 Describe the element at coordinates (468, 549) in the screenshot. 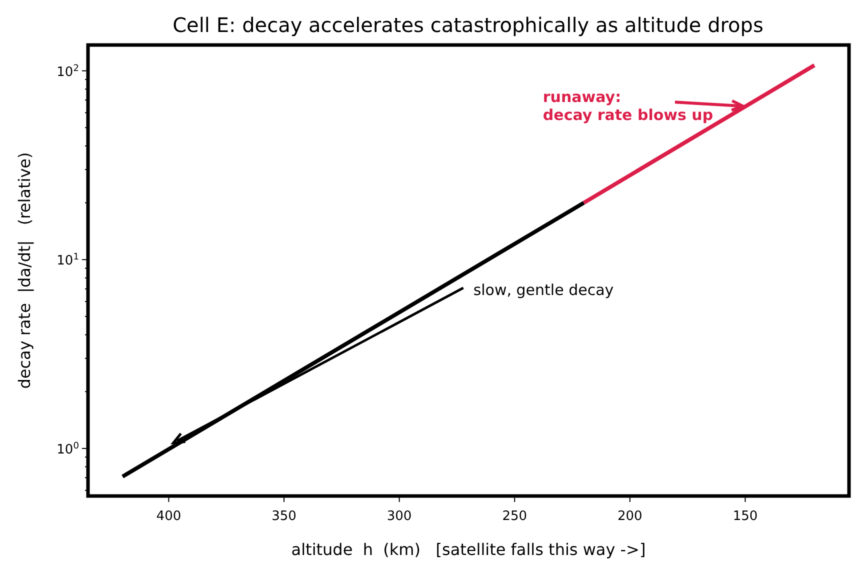

I see `x-axis-title: altitude h (km) [satellite falls this way ->]` at that location.